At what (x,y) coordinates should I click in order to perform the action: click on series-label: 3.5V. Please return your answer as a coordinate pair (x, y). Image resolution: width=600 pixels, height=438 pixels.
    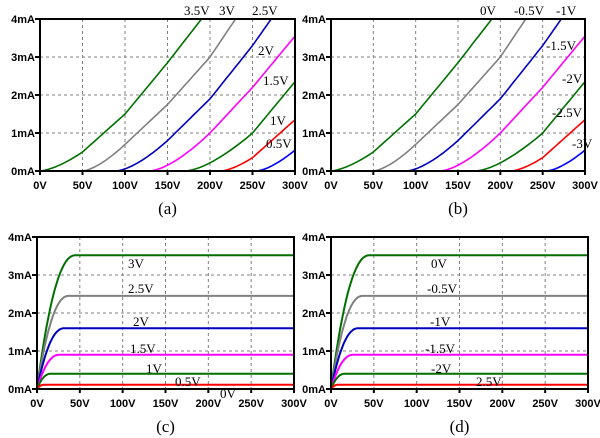
    Looking at the image, I should click on (197, 10).